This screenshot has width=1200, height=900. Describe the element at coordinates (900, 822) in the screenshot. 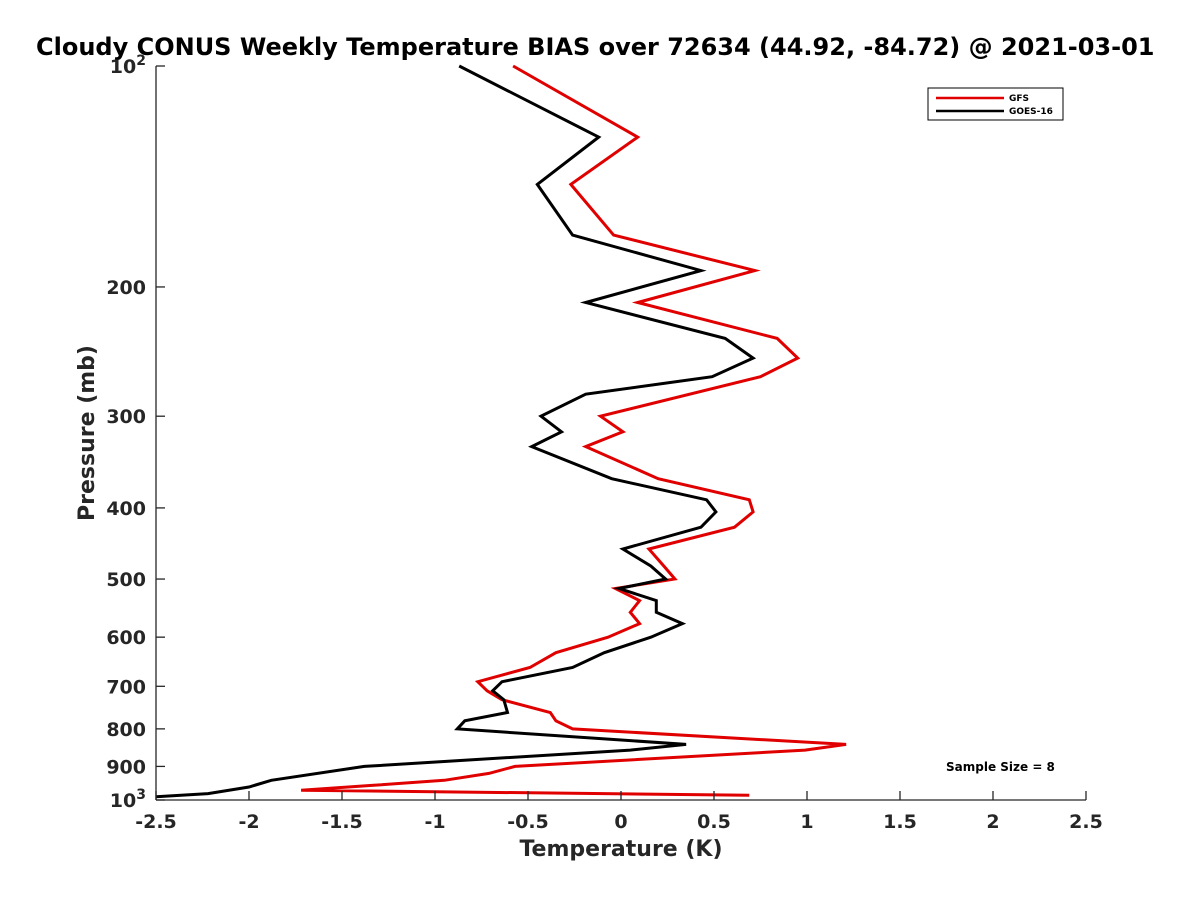

I see `x-tick-label: 1.5` at that location.